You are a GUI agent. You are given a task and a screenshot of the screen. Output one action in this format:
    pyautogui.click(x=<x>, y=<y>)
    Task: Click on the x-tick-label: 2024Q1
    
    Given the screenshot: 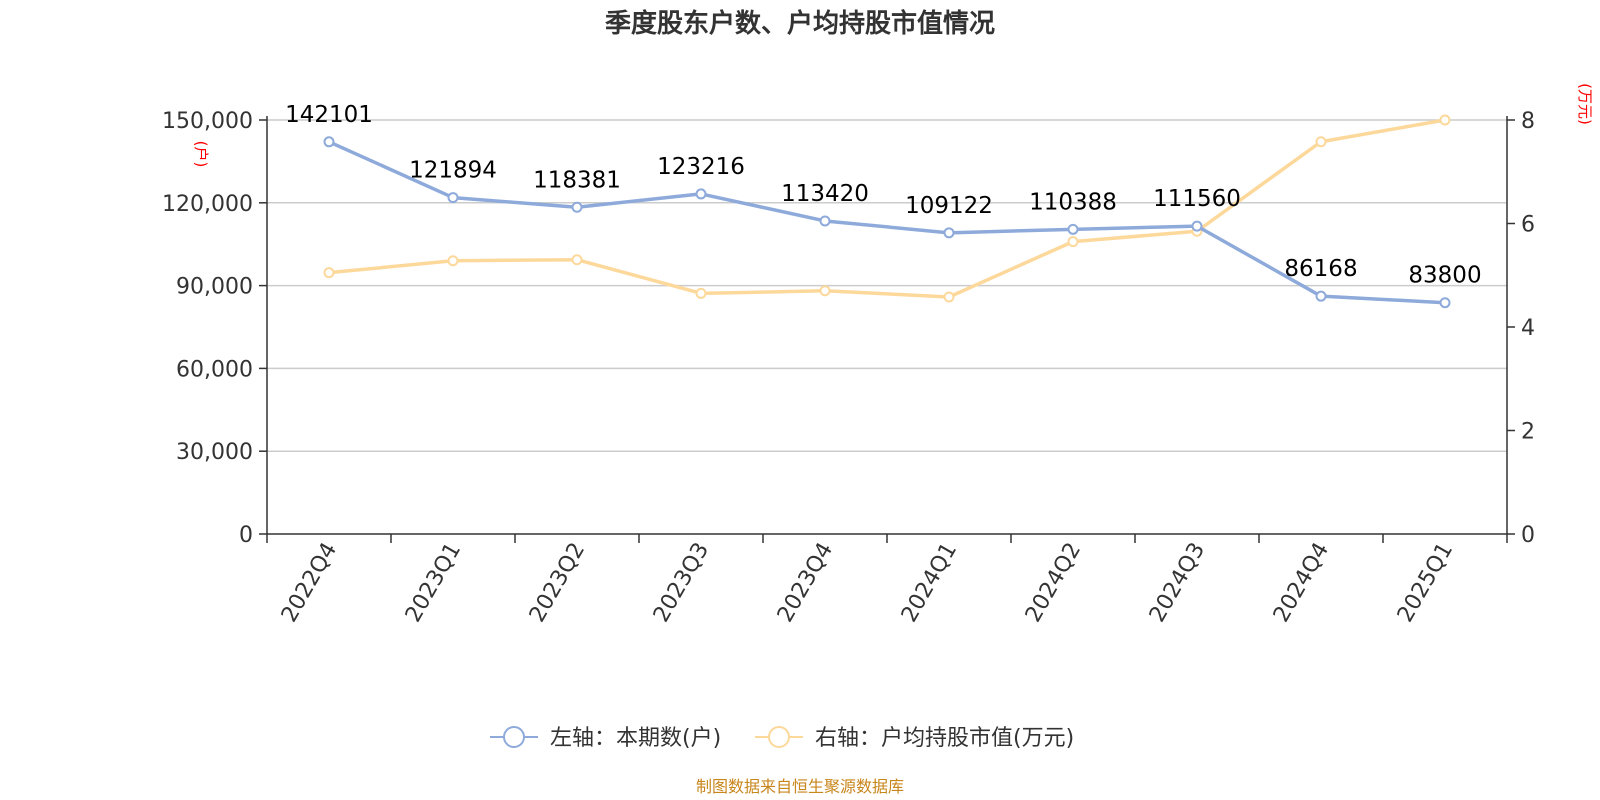 What is the action you would take?
    pyautogui.click(x=929, y=583)
    